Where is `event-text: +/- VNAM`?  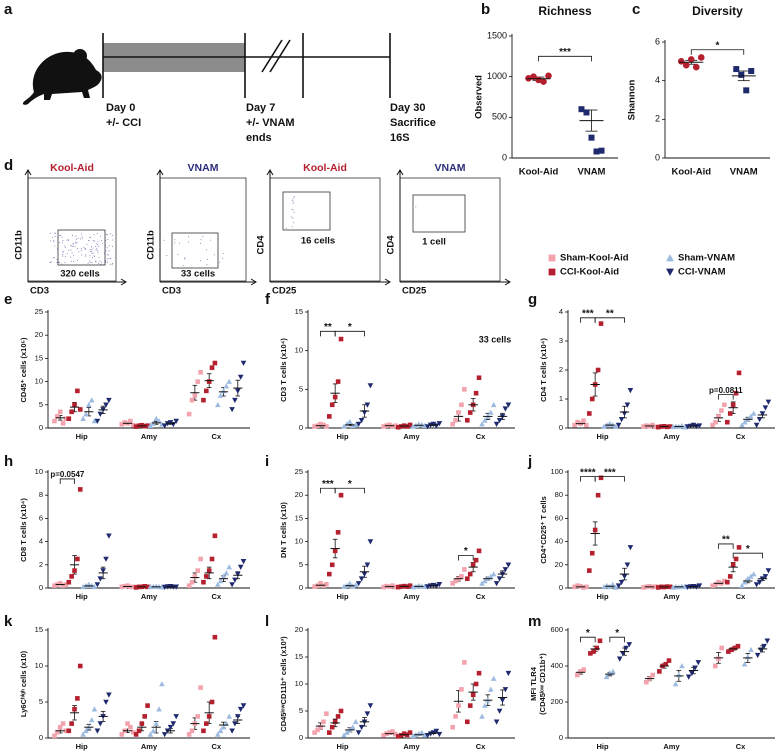 event-text: +/- VNAM is located at coordinates (270, 123).